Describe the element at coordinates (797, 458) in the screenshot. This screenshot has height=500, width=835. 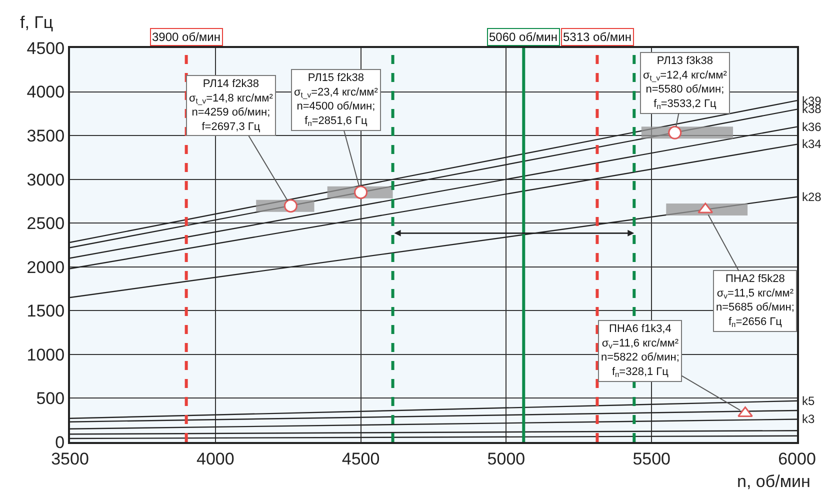
I see `x-tick-label: 6000` at that location.